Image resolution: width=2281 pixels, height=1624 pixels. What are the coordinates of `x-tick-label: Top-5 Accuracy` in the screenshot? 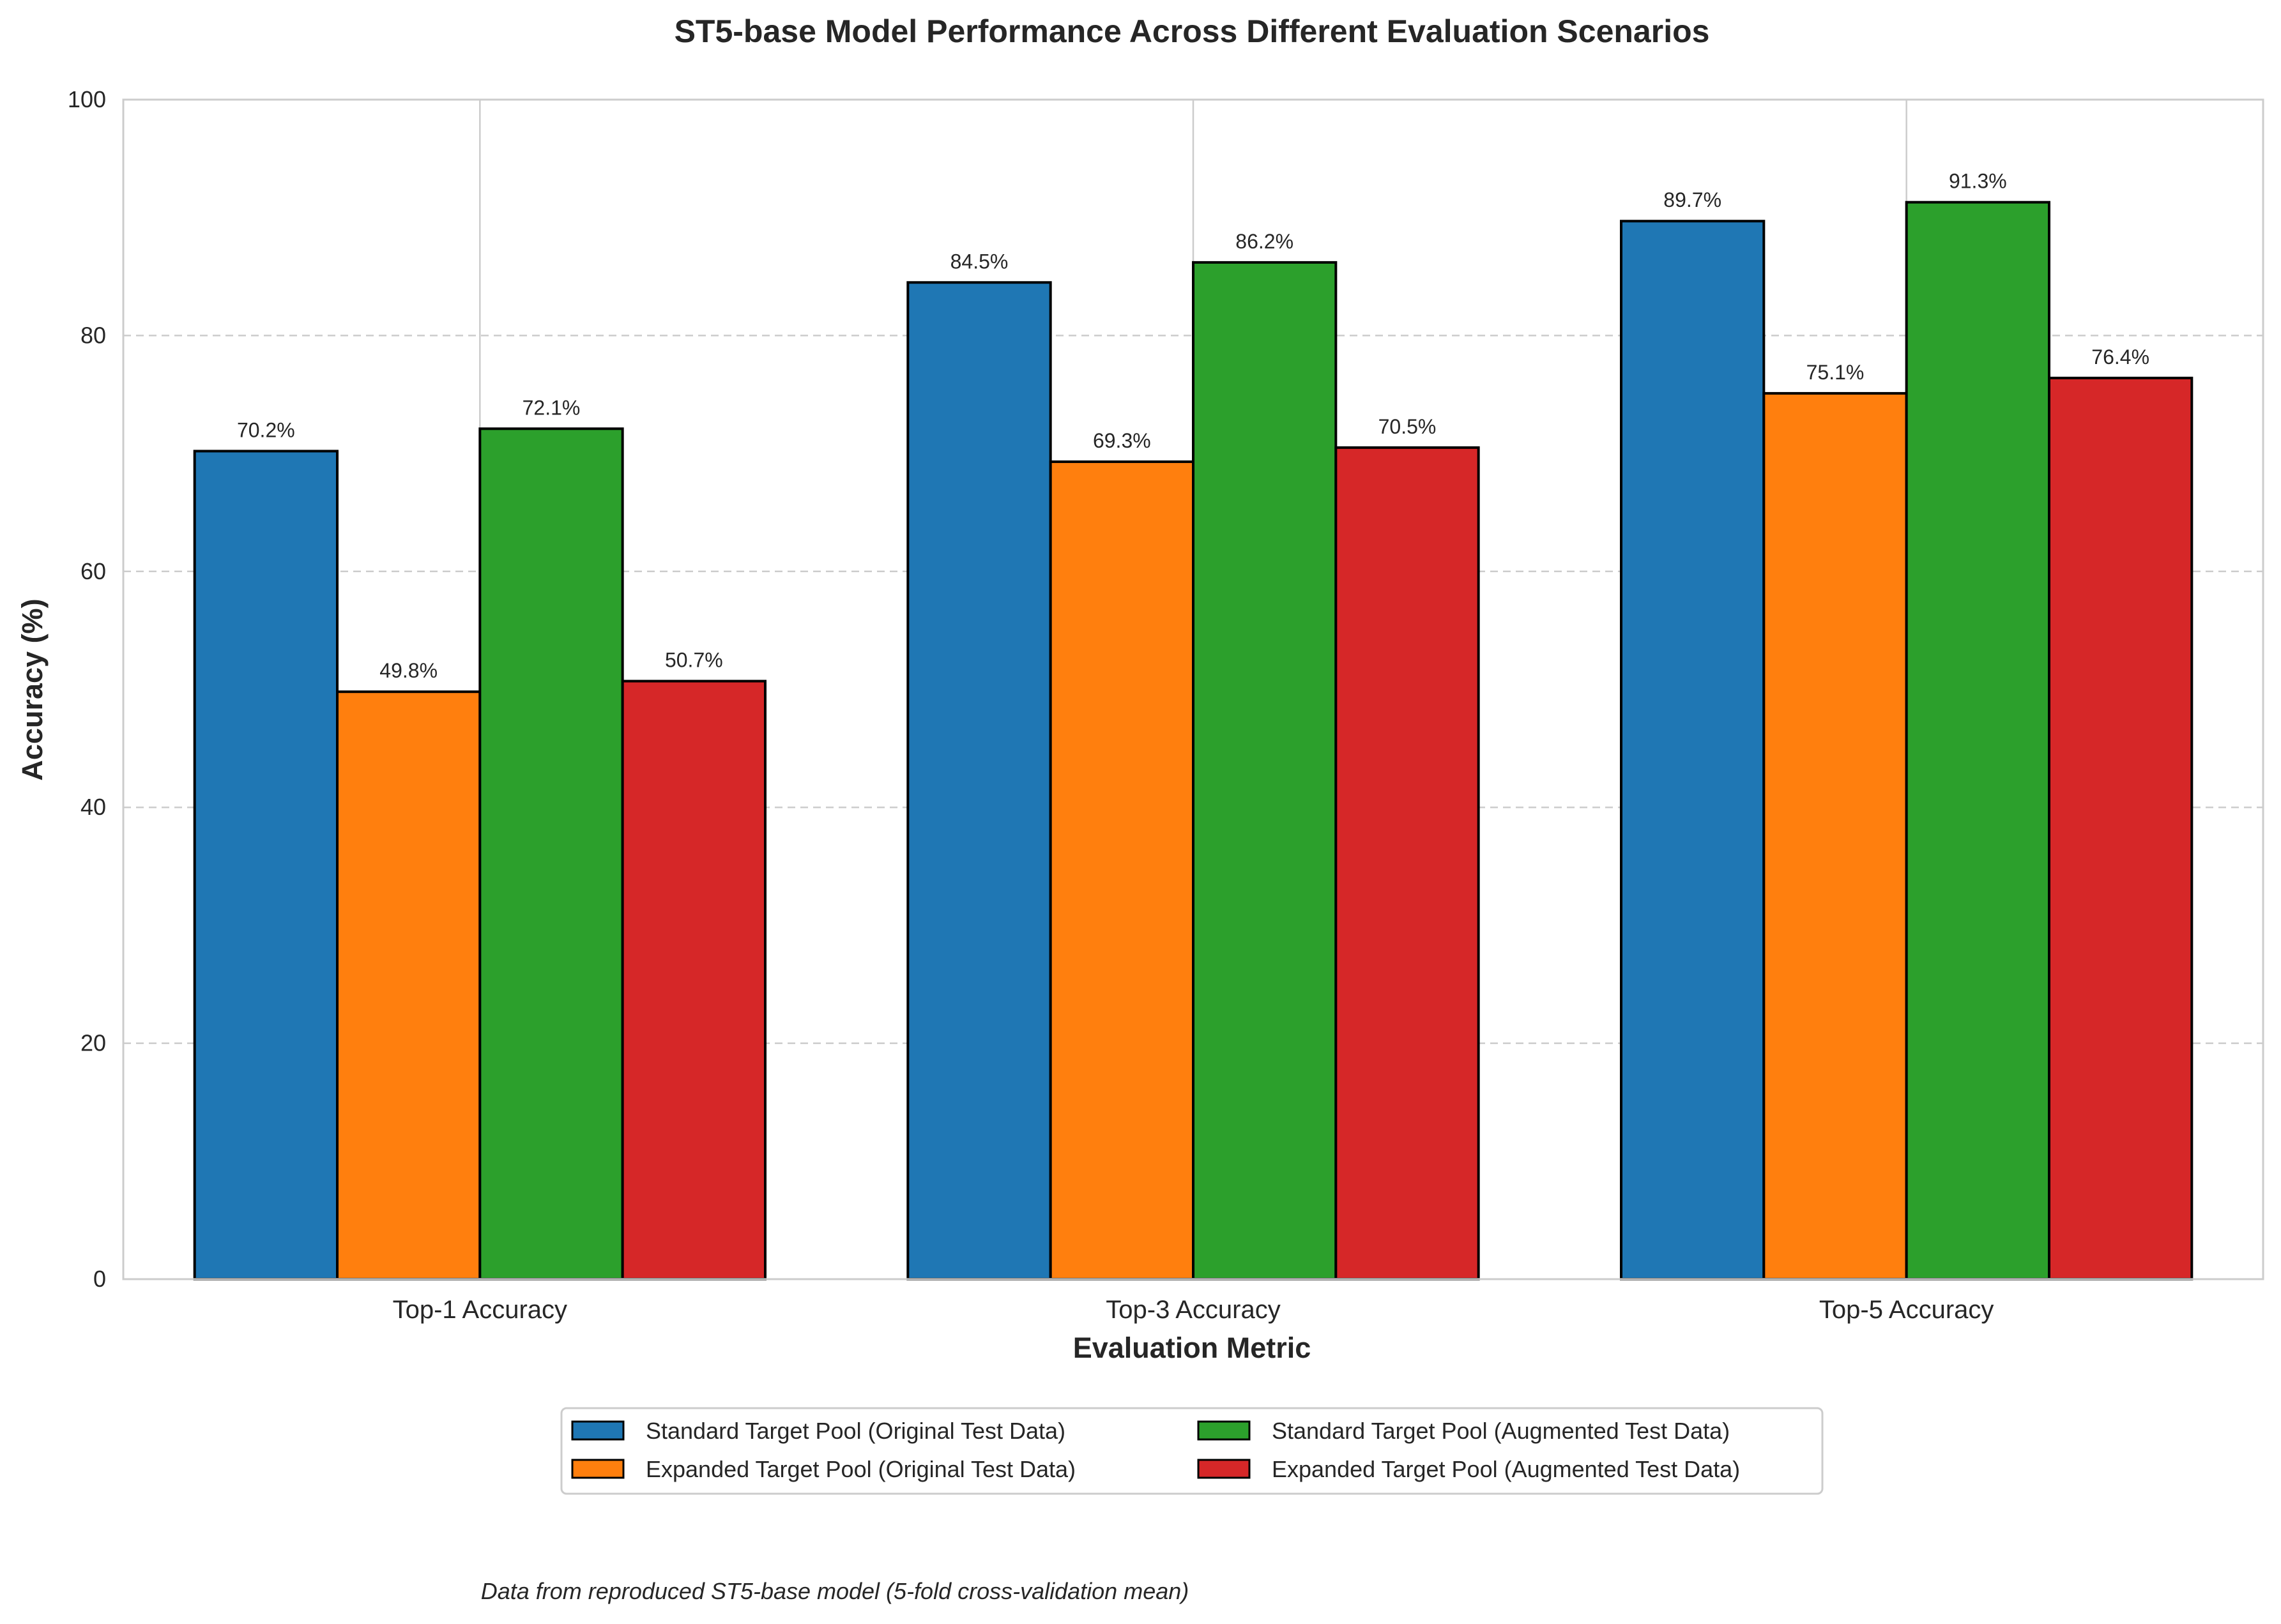 It's located at (1906, 1310).